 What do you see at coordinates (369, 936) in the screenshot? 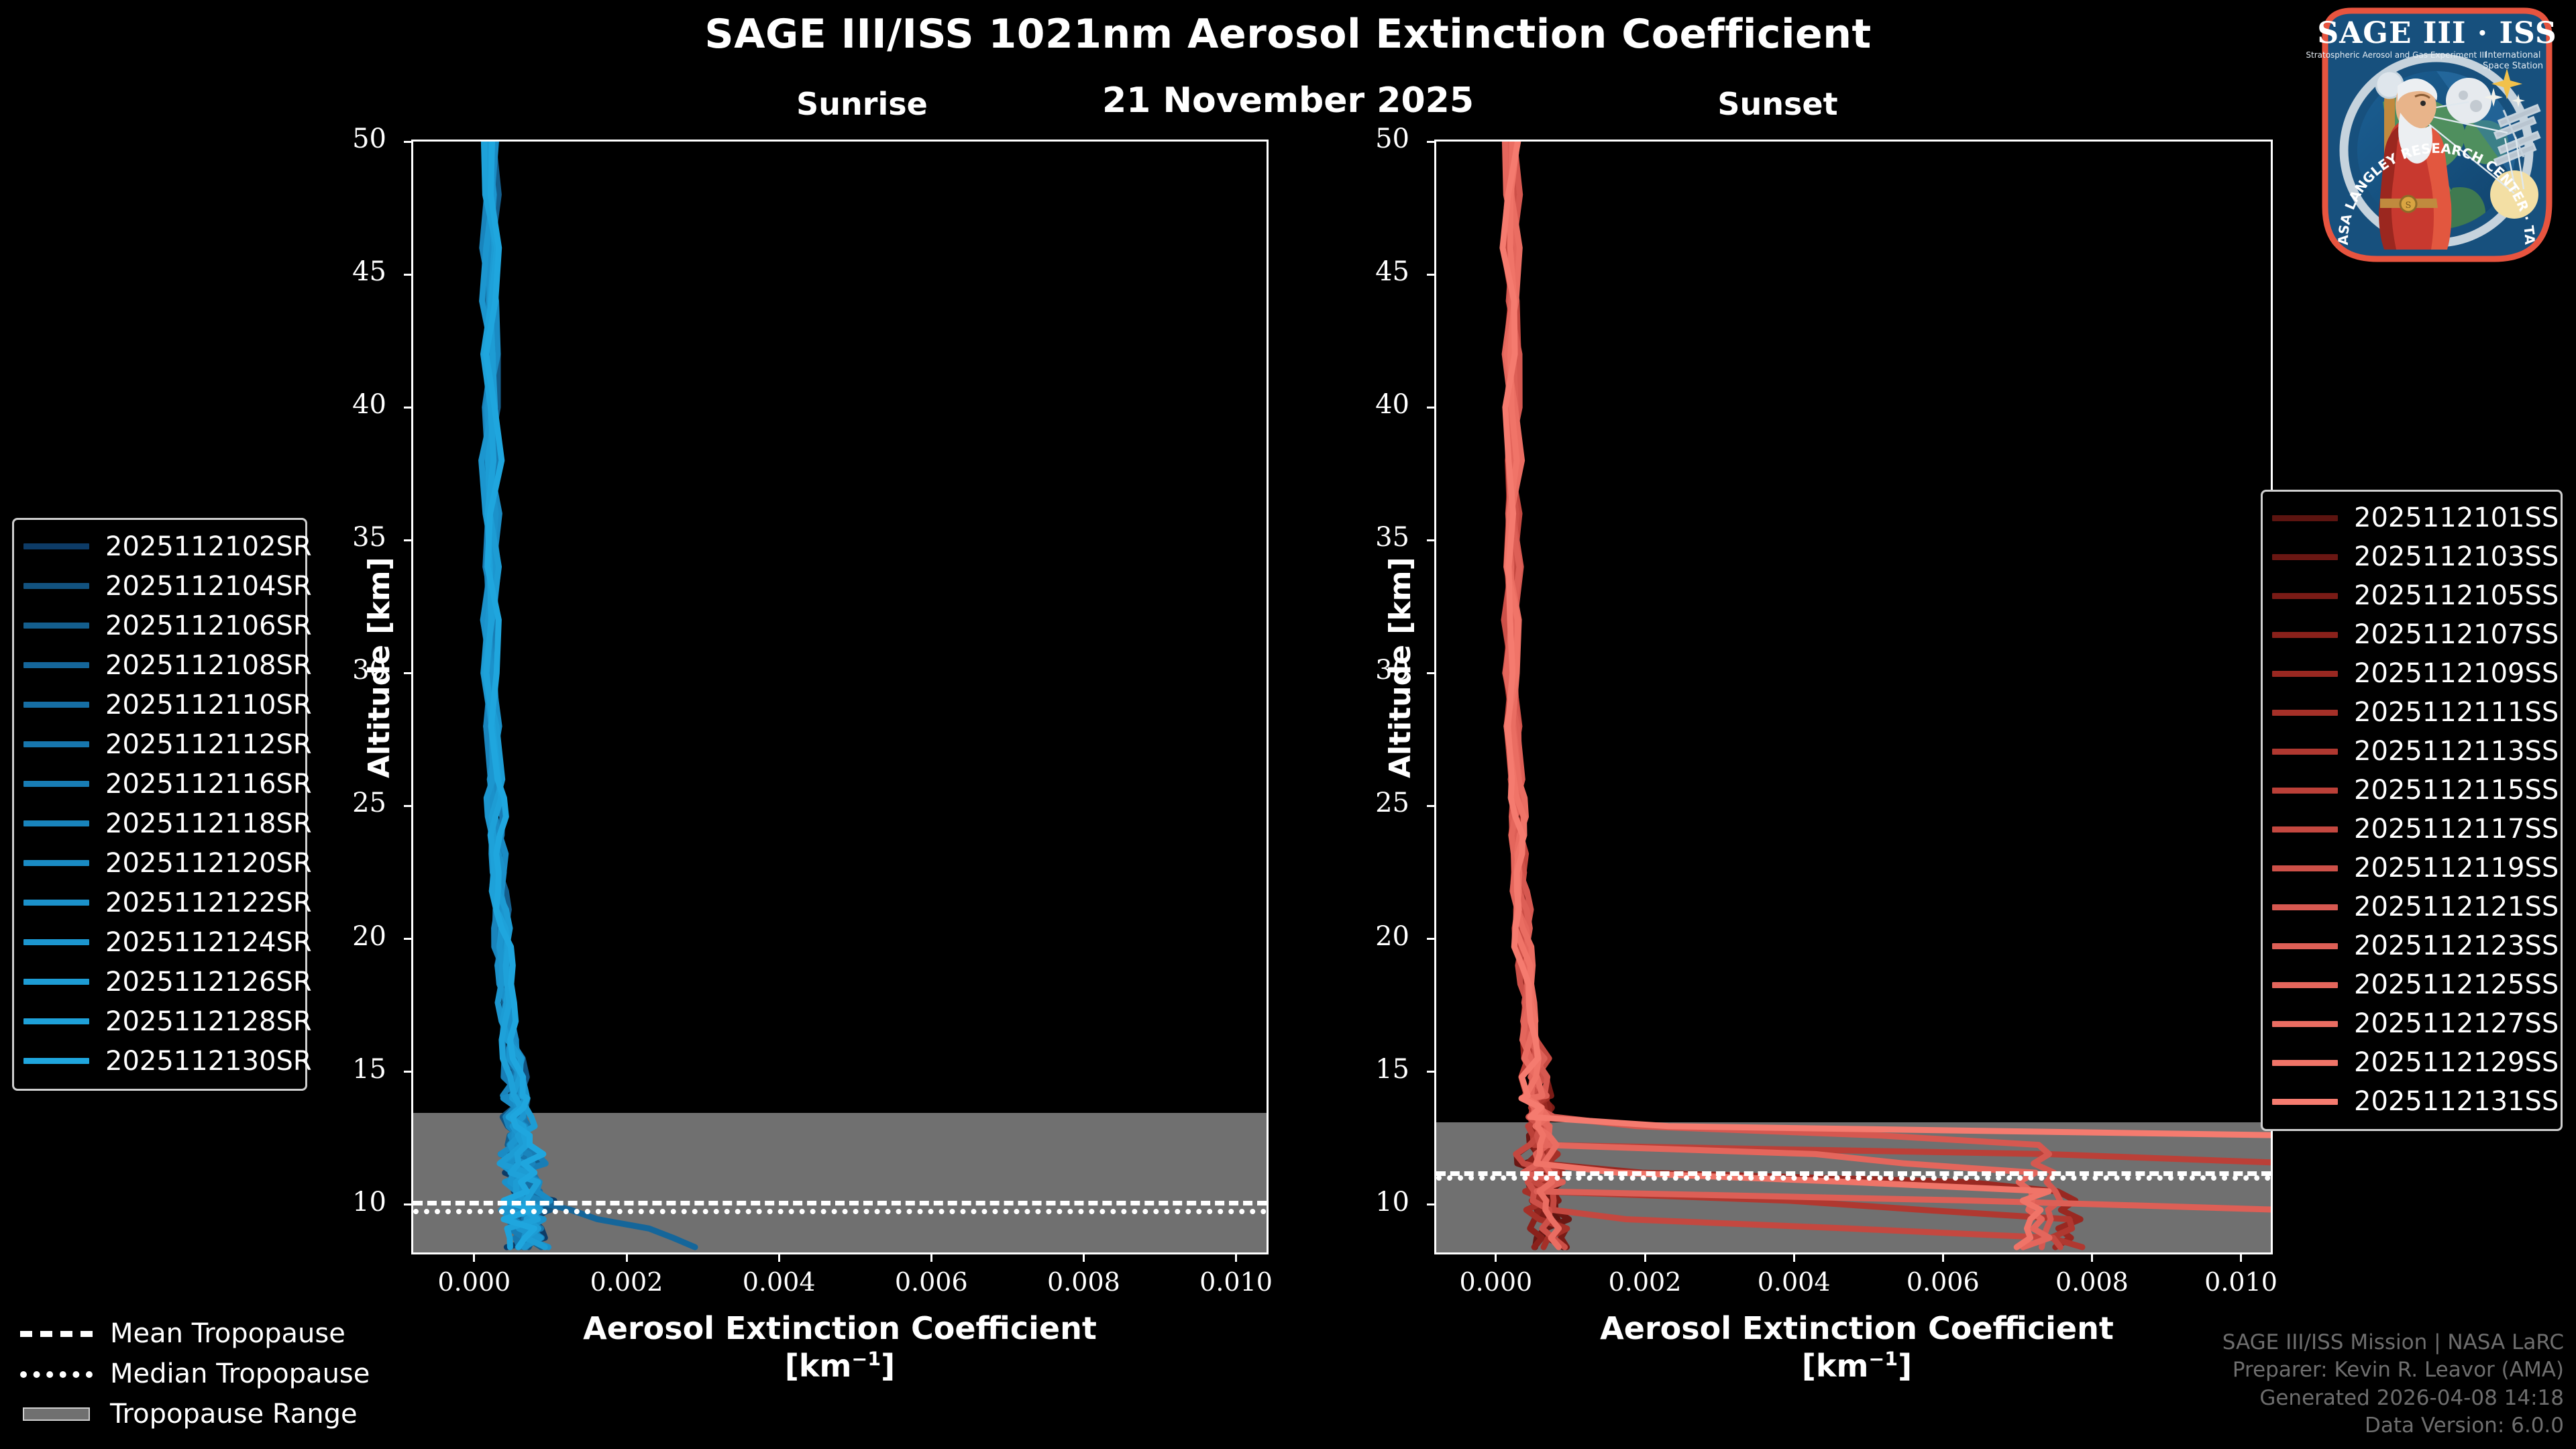
I see `y-tick-label: 20` at bounding box center [369, 936].